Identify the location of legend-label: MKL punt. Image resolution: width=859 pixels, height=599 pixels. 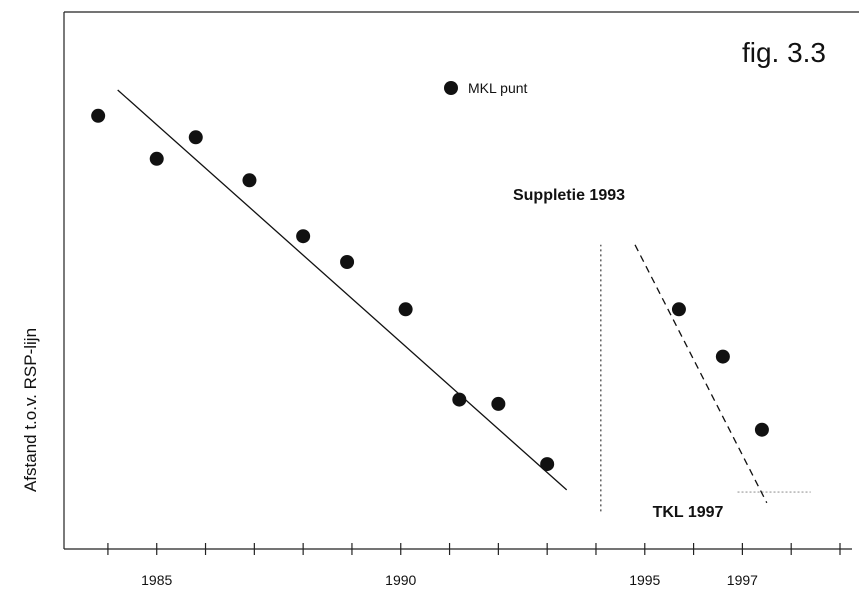
(498, 88).